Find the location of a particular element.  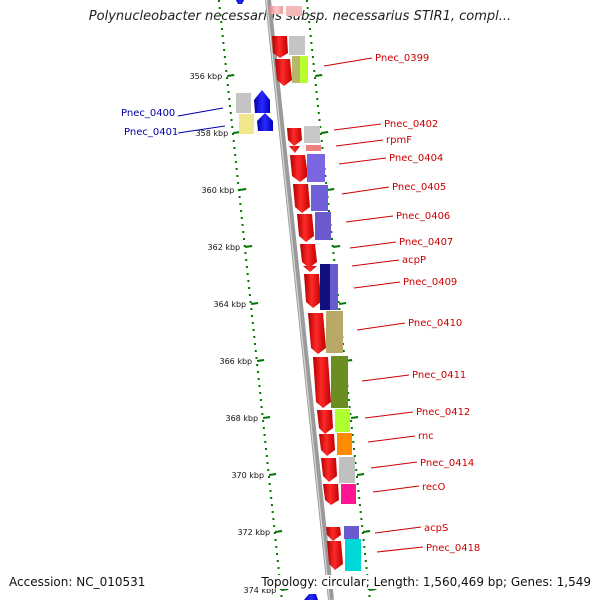

tick-label: 370 kbp is located at coordinates (247, 475).